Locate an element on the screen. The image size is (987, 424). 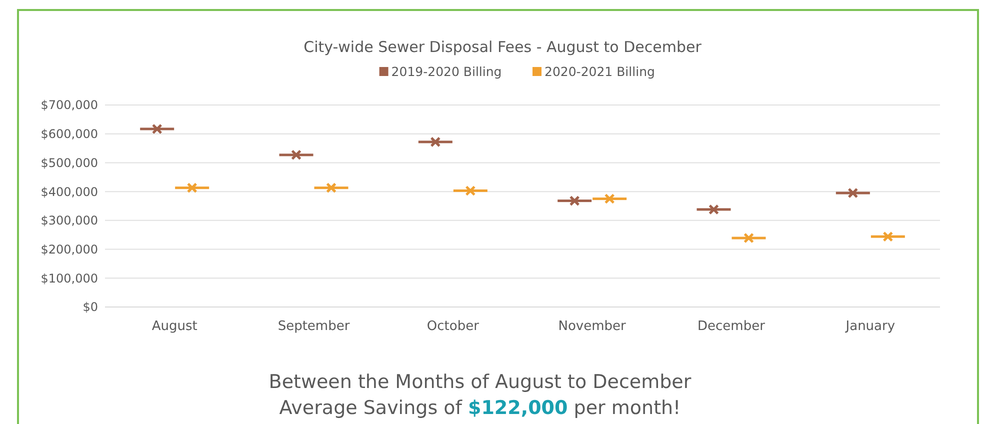
x-tick-label: November is located at coordinates (592, 326).